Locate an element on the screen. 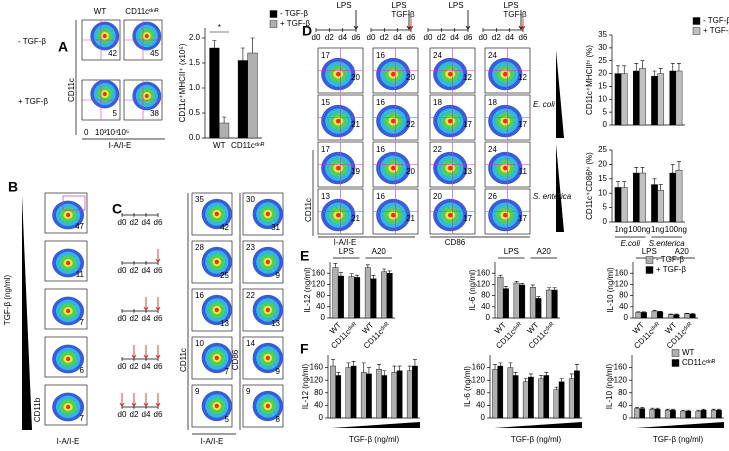  percentage: 38 is located at coordinates (154, 113).